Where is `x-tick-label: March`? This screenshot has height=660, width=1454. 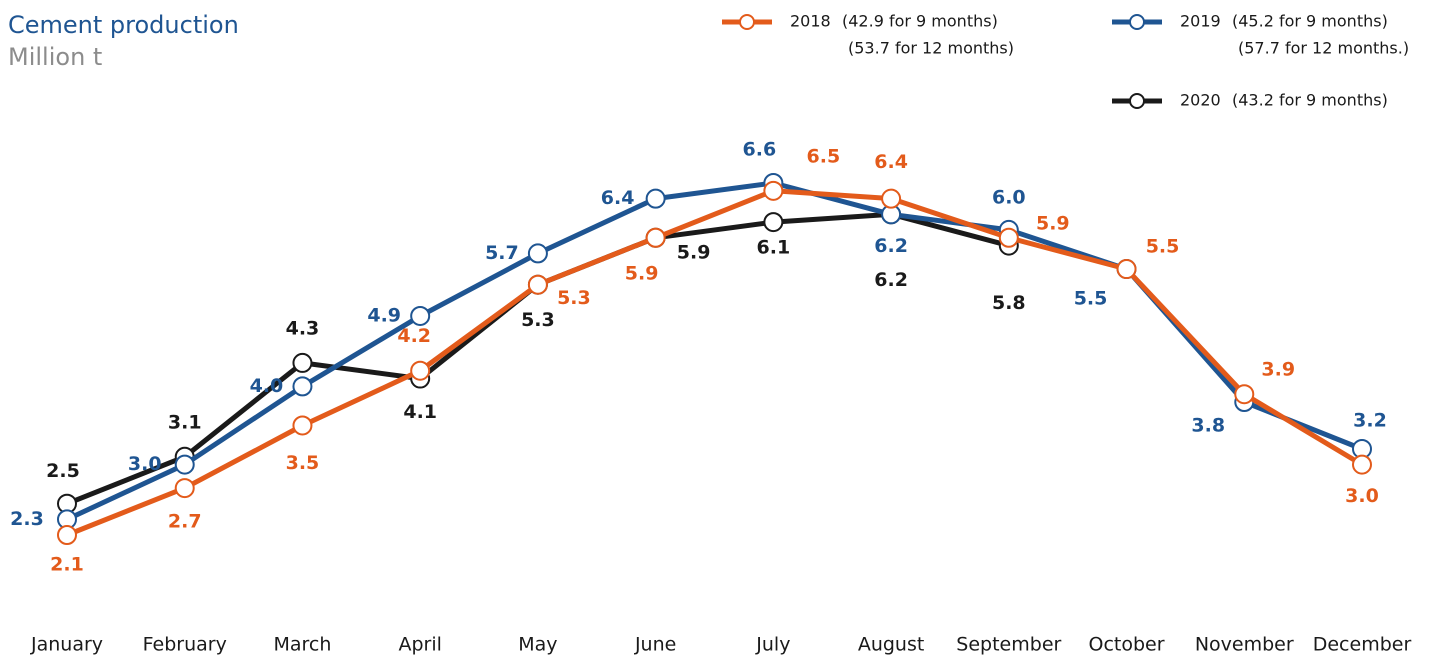
x-tick-label: March is located at coordinates (302, 645).